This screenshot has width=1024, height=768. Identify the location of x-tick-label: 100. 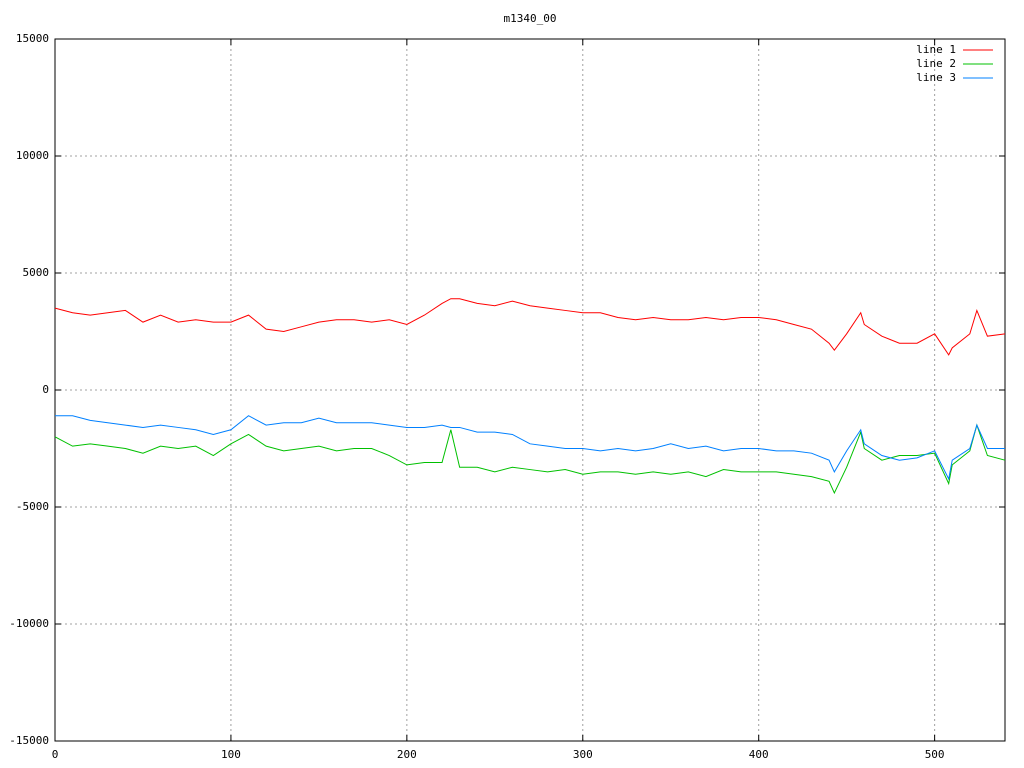
(231, 754).